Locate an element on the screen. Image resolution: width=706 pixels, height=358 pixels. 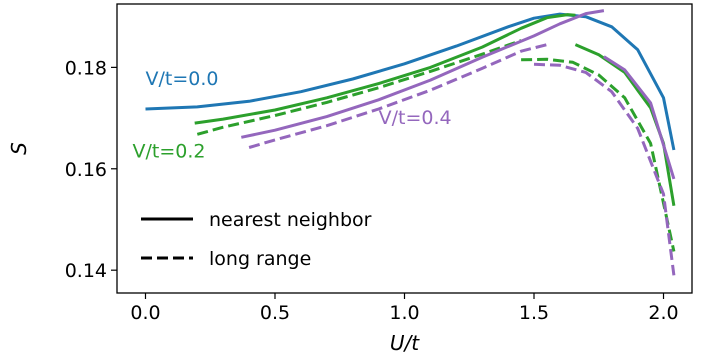
legend: nearest neighbor long range is located at coordinates (256, 239).